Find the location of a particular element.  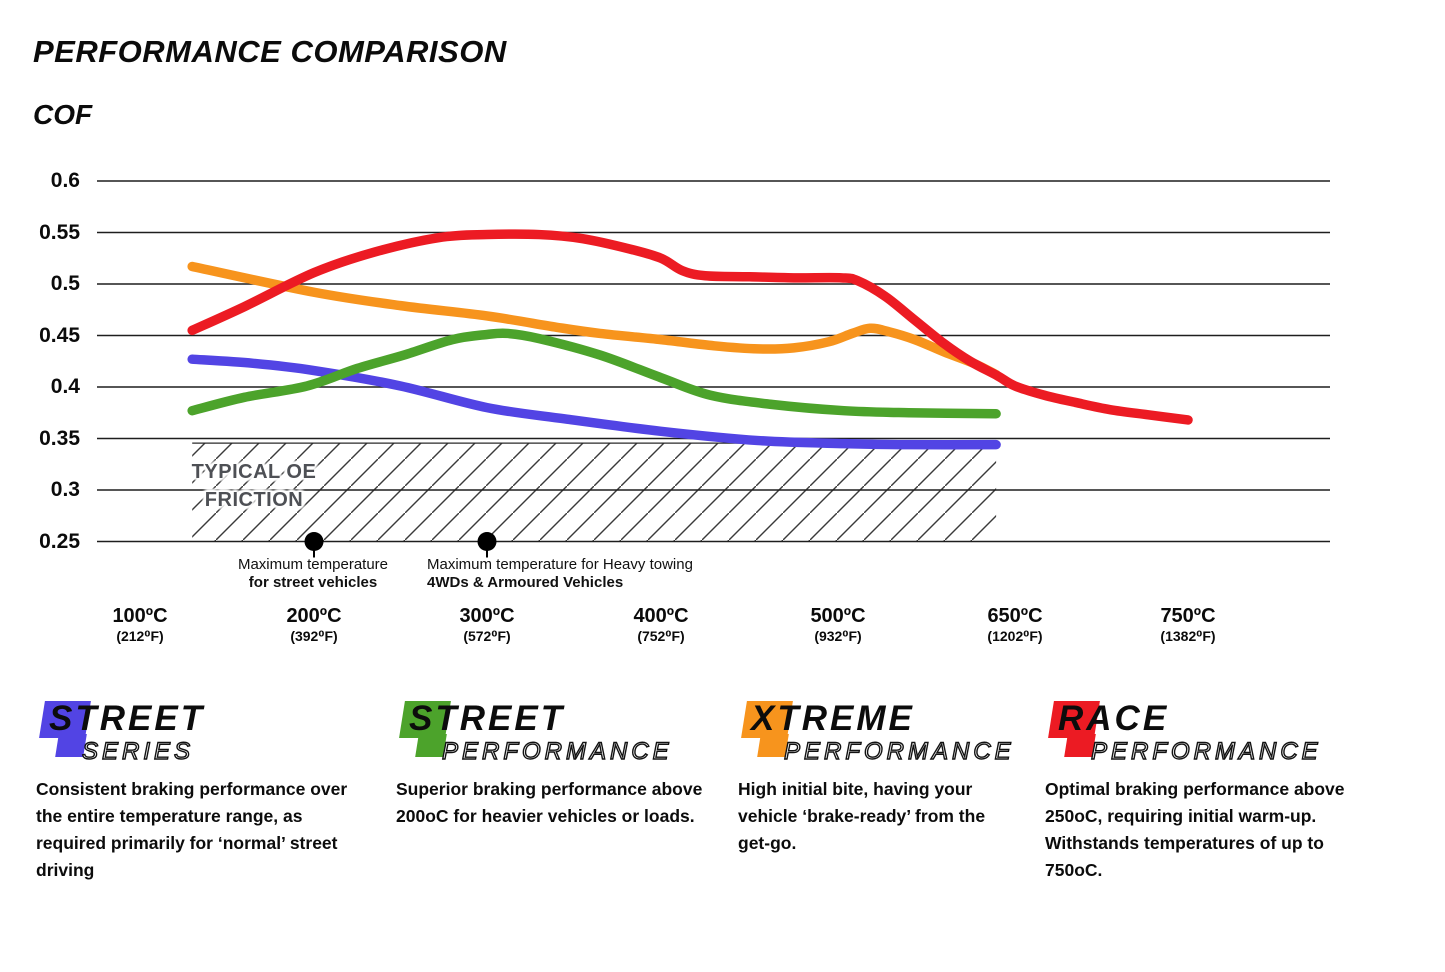

x-axis-label-fahrenheit: (1202⁰F) is located at coordinates (1015, 636).